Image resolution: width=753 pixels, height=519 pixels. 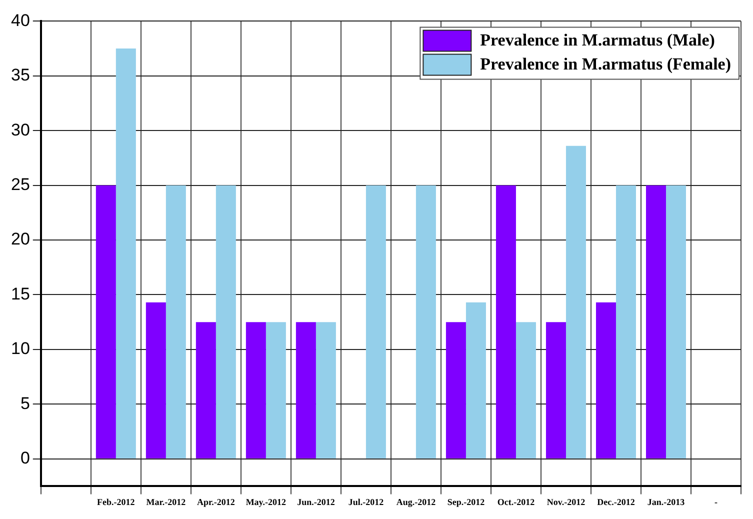 What do you see at coordinates (25, 403) in the screenshot?
I see `y-tick-label: 5` at bounding box center [25, 403].